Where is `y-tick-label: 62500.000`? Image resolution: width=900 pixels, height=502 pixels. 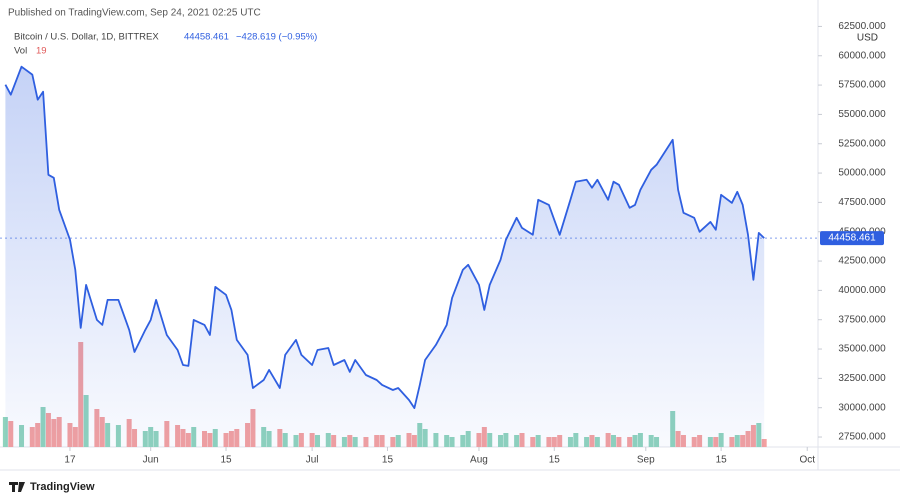 y-tick-label: 62500.000 is located at coordinates (862, 26).